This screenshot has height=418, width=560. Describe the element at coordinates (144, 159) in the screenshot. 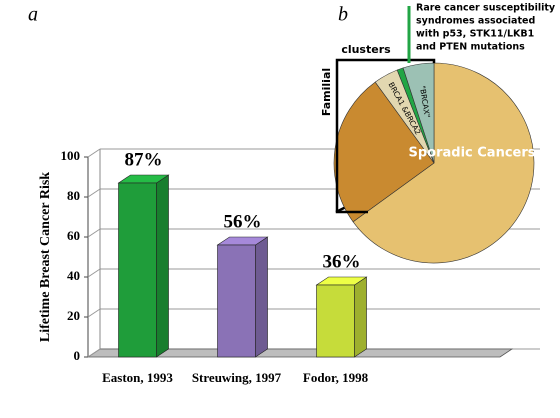

I see `value-label: 87%` at that location.